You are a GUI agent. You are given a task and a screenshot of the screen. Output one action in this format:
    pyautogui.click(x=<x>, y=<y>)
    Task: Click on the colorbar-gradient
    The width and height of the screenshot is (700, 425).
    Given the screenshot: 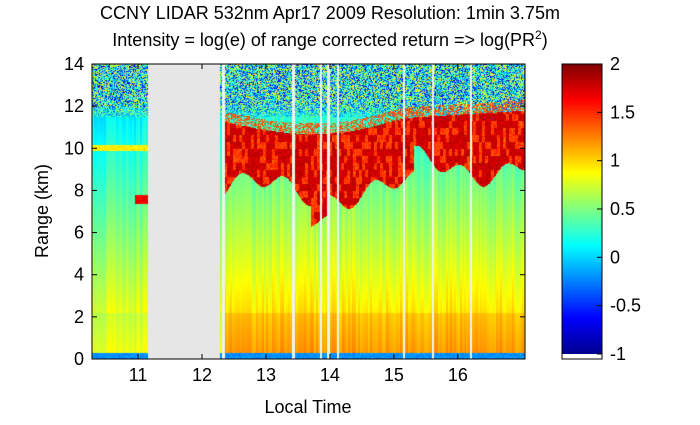 What is the action you would take?
    pyautogui.click(x=582, y=209)
    